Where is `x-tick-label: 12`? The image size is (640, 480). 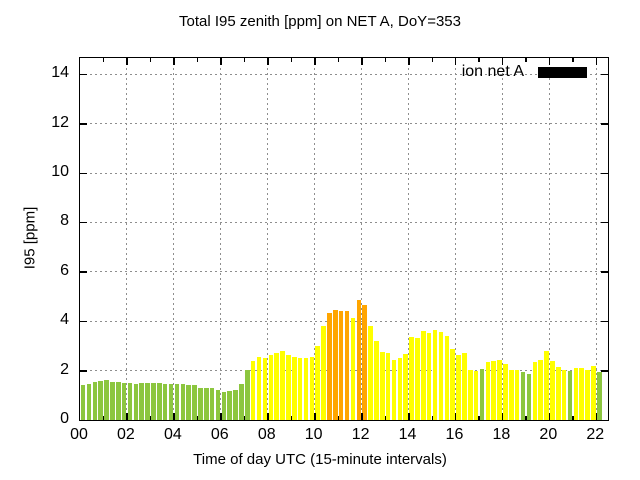
x-tick-label: 12 is located at coordinates (360, 434).